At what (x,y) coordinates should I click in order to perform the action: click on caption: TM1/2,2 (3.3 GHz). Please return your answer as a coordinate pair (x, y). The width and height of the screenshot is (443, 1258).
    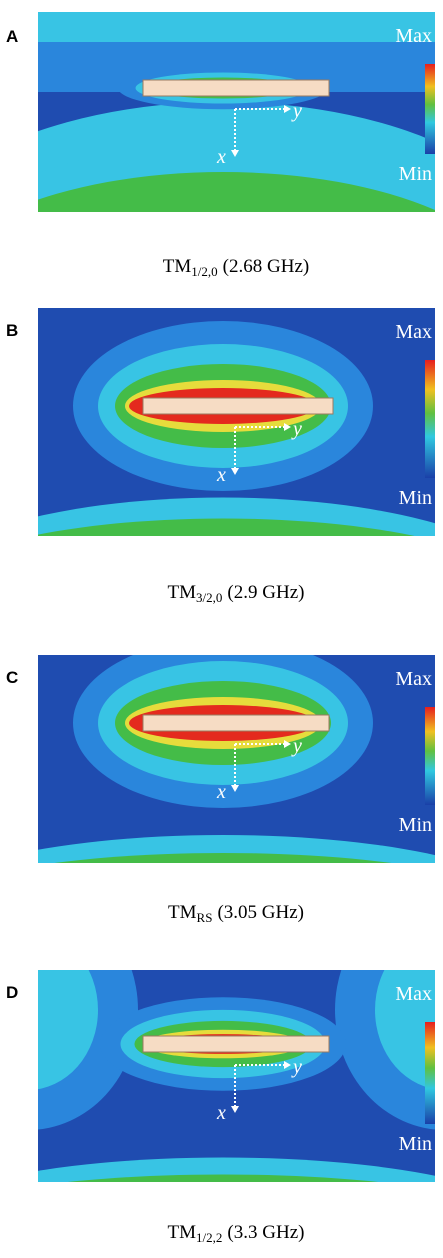
    Looking at the image, I should click on (236, 1233).